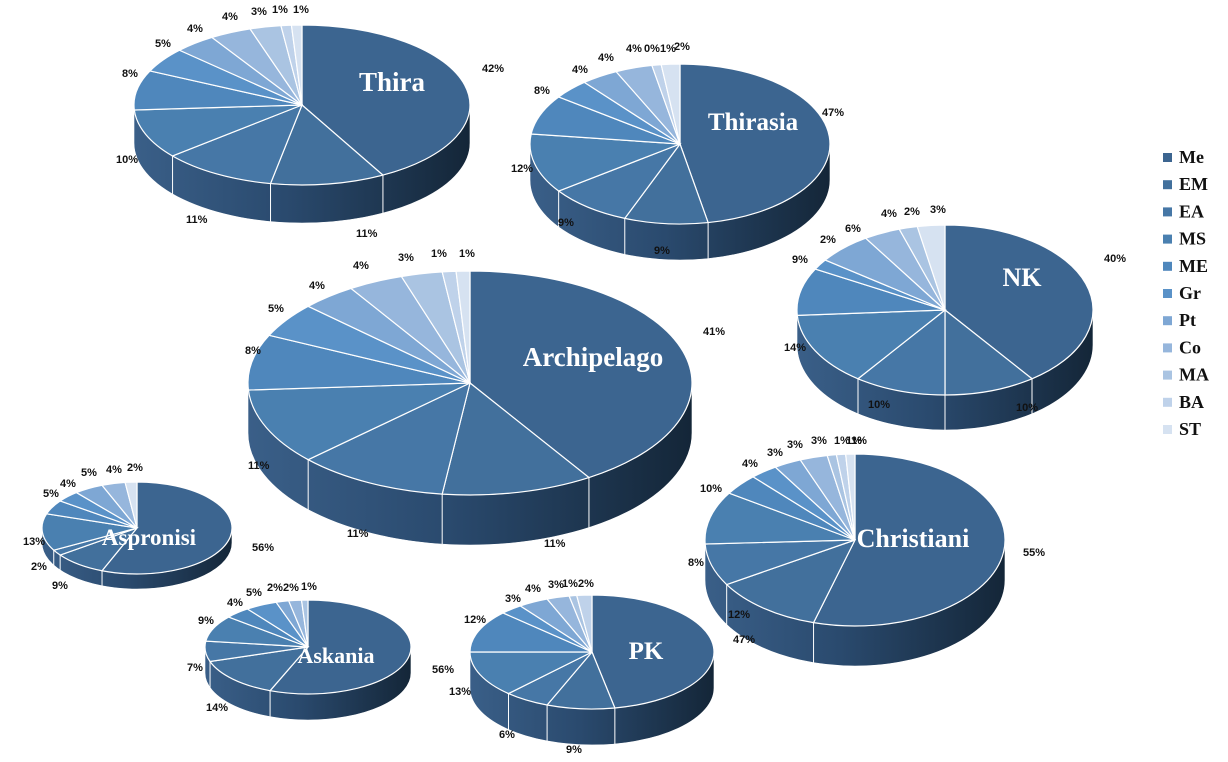 The height and width of the screenshot is (762, 1228). Describe the element at coordinates (280, 10) in the screenshot. I see `data-label-thira-ba: 1%` at that location.